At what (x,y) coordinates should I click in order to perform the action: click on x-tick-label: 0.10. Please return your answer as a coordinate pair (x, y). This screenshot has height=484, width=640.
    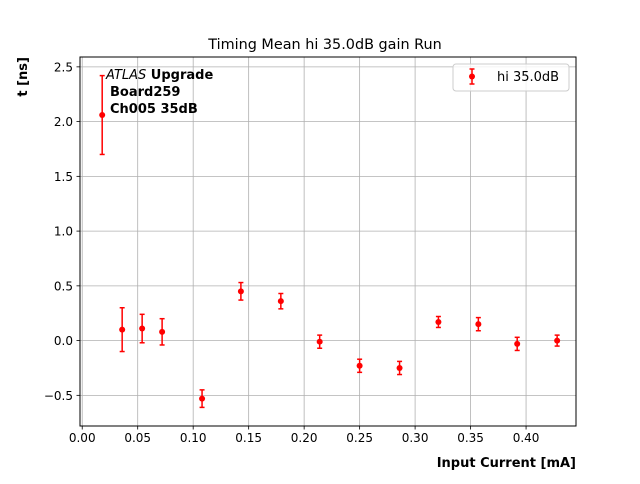
    Looking at the image, I should click on (193, 438).